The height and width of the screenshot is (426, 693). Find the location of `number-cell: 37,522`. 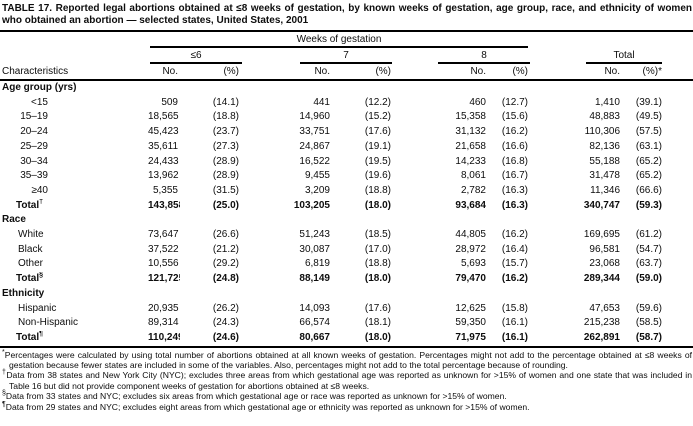

number-cell: 37,522 is located at coordinates (163, 249).